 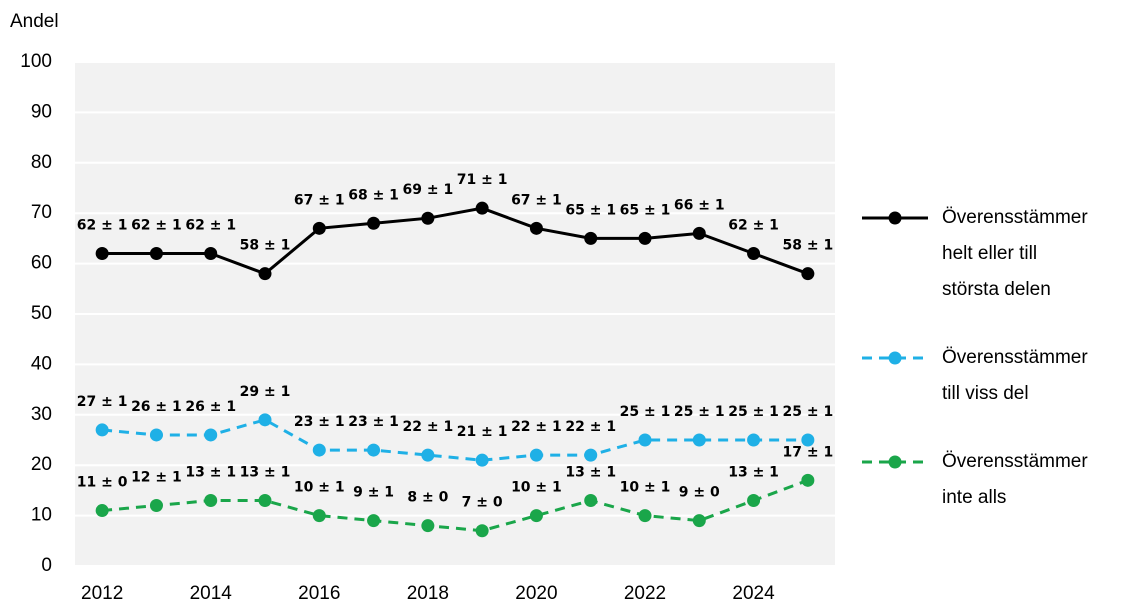 I want to click on data-label: 21 ± 1, so click(x=482, y=432).